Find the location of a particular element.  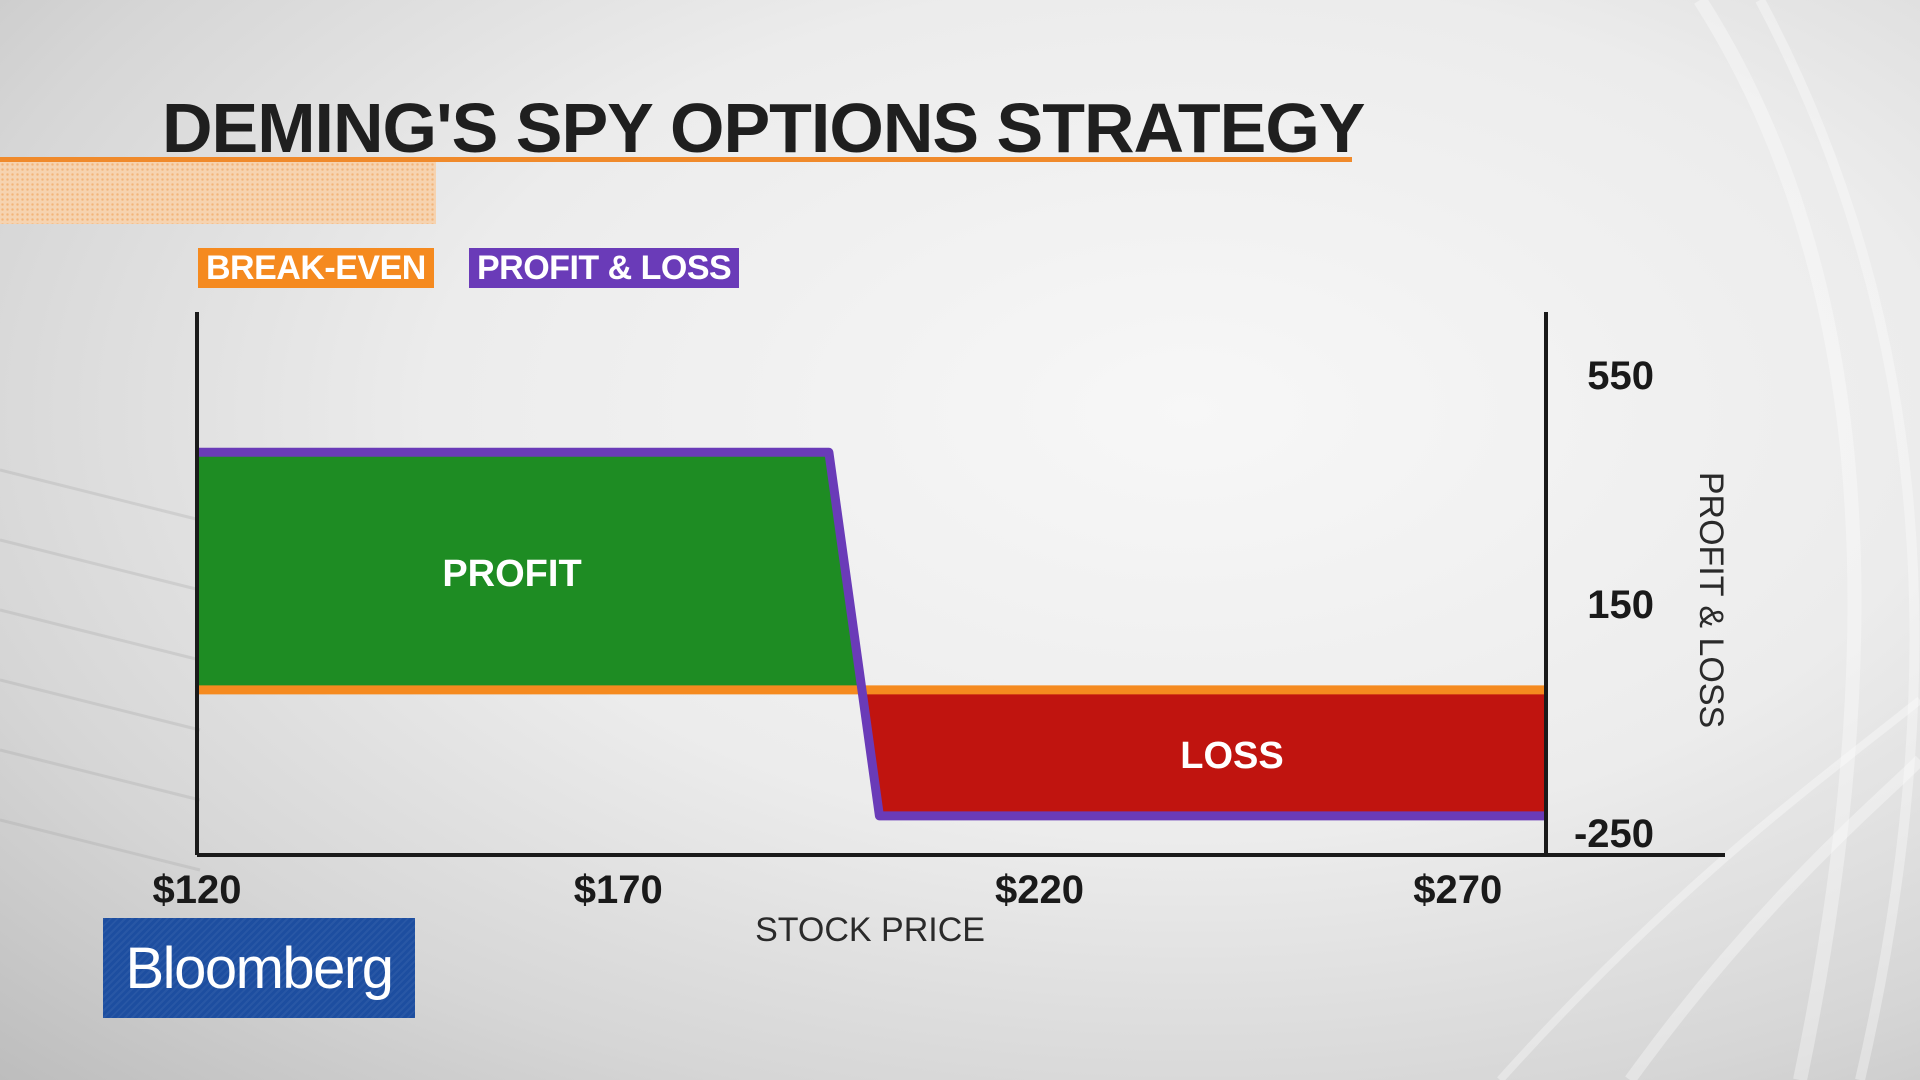

y-tick-label: 150 is located at coordinates (1620, 605).